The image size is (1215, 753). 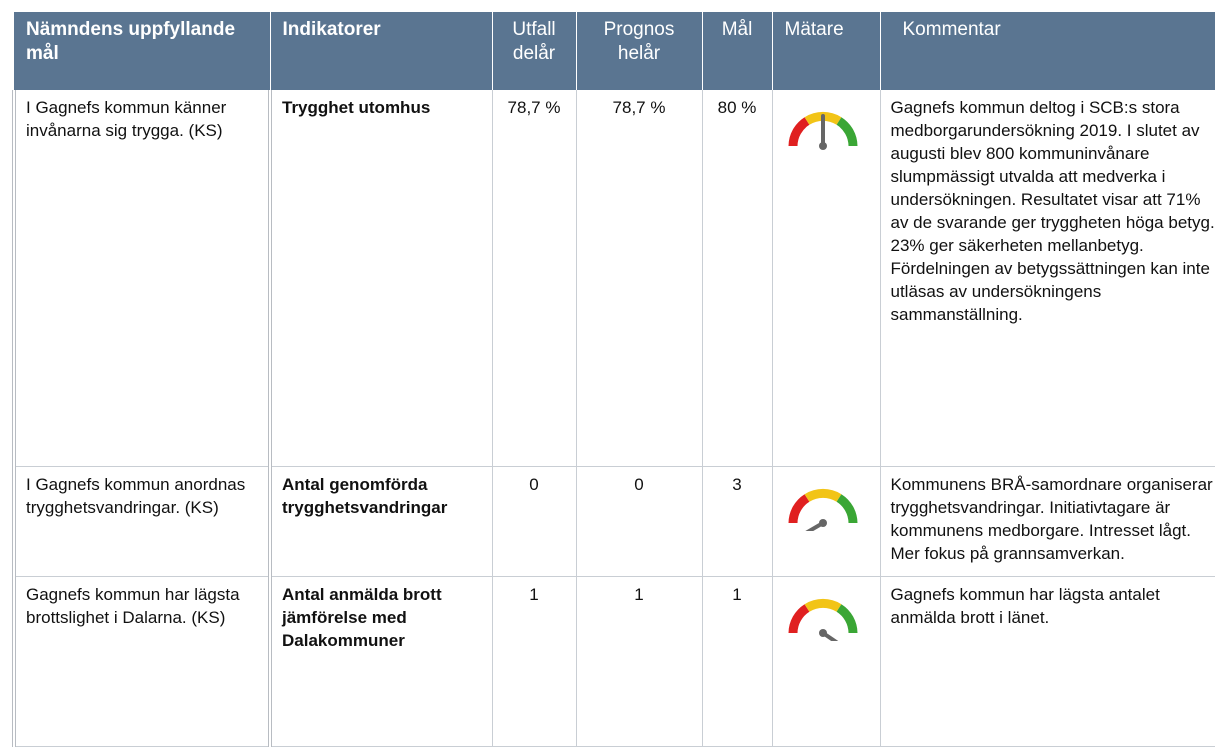 What do you see at coordinates (737, 661) in the screenshot?
I see `target-cell: 1` at bounding box center [737, 661].